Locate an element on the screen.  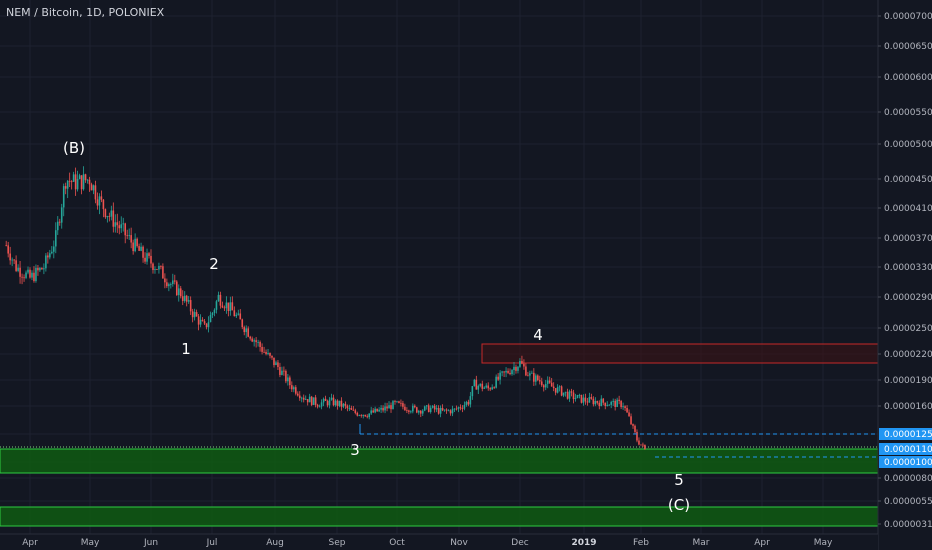
x-tick-label-11: Mar is located at coordinates (701, 543).